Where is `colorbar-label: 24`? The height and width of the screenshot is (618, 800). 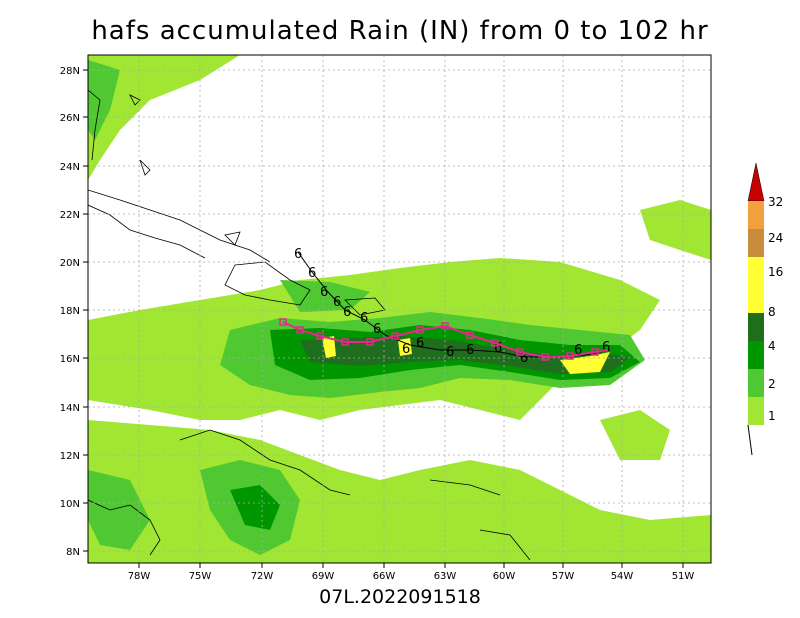 colorbar-label: 24 is located at coordinates (775, 238).